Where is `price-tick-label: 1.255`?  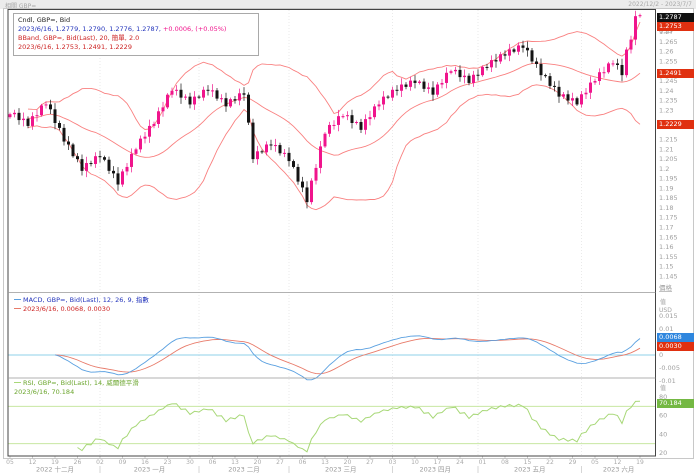
price-tick-label: 1.255 is located at coordinates (668, 61).